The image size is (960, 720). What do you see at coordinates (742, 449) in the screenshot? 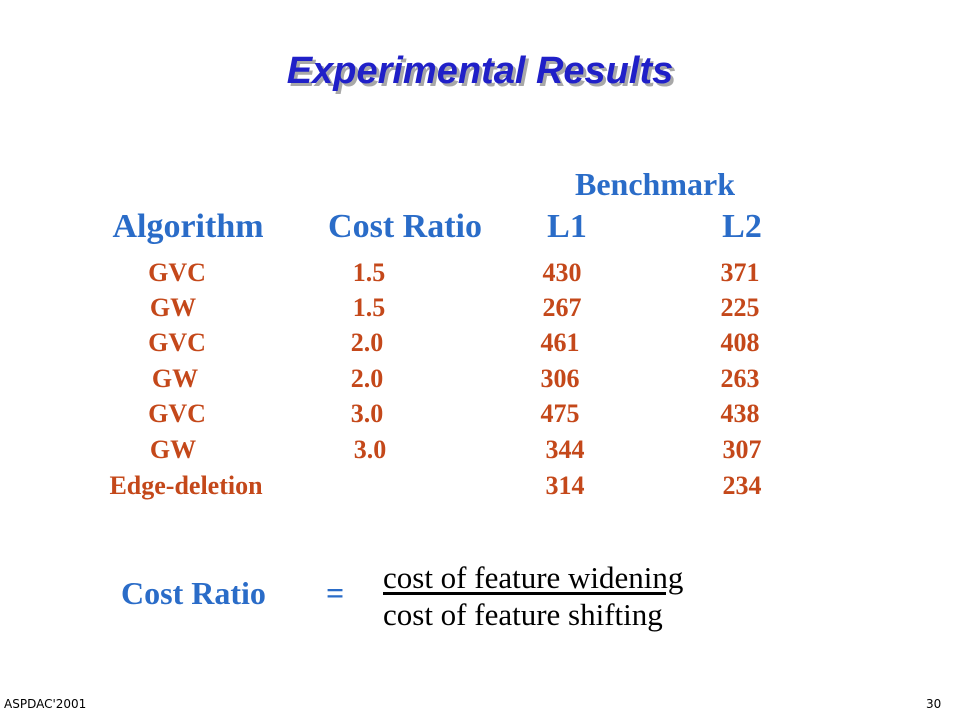
I see `cell-l2: 307` at bounding box center [742, 449].